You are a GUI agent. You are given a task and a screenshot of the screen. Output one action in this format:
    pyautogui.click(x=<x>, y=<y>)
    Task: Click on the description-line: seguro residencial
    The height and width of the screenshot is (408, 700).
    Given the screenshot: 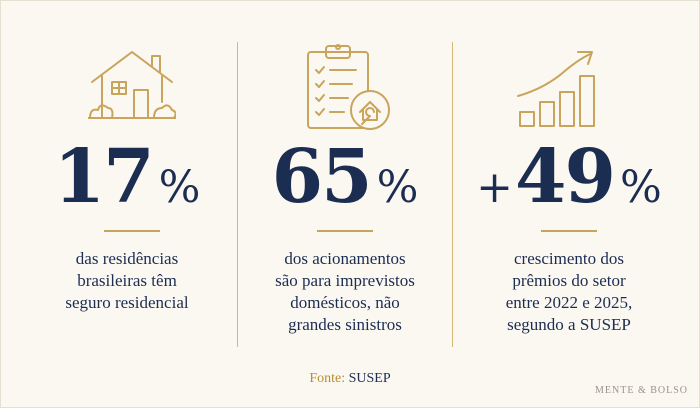 What is the action you would take?
    pyautogui.click(x=127, y=302)
    